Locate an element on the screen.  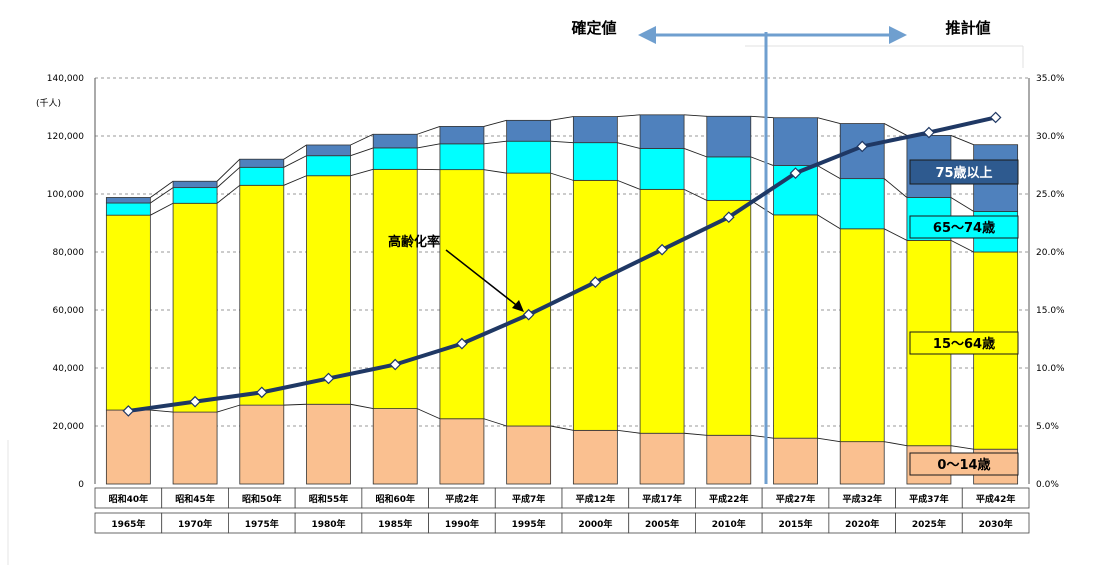
legend-label-15: 15～64歳 is located at coordinates (964, 344).